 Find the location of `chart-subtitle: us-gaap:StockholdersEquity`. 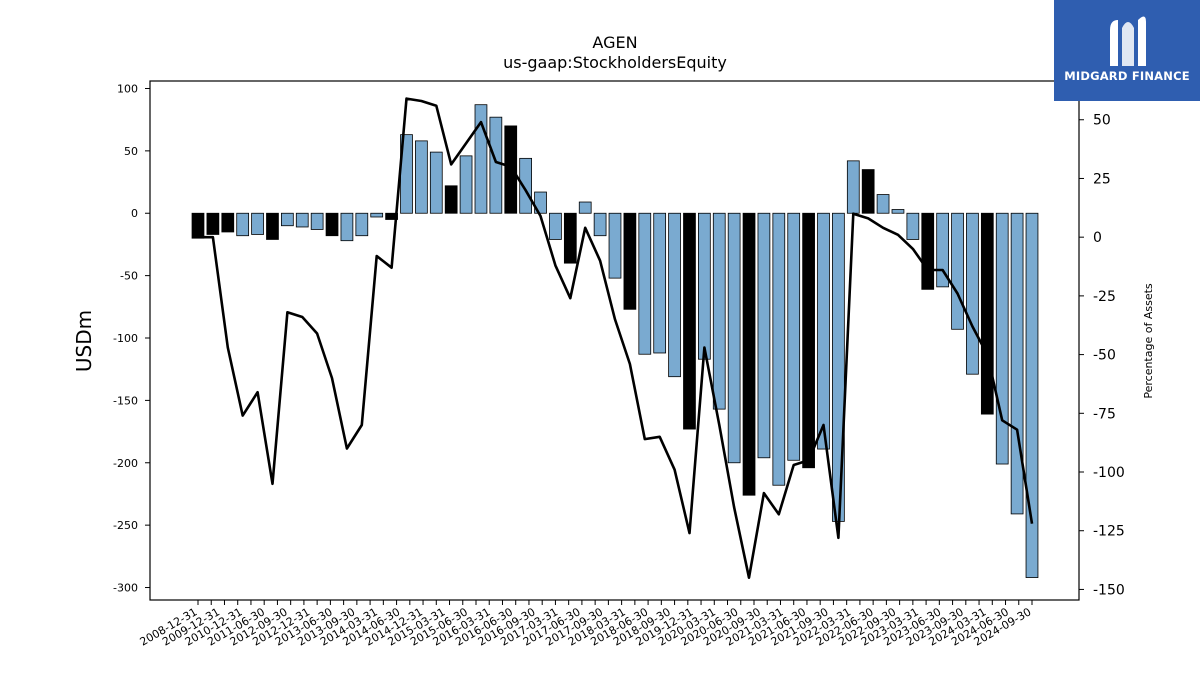

chart-subtitle: us-gaap:StockholdersEquity is located at coordinates (615, 62).